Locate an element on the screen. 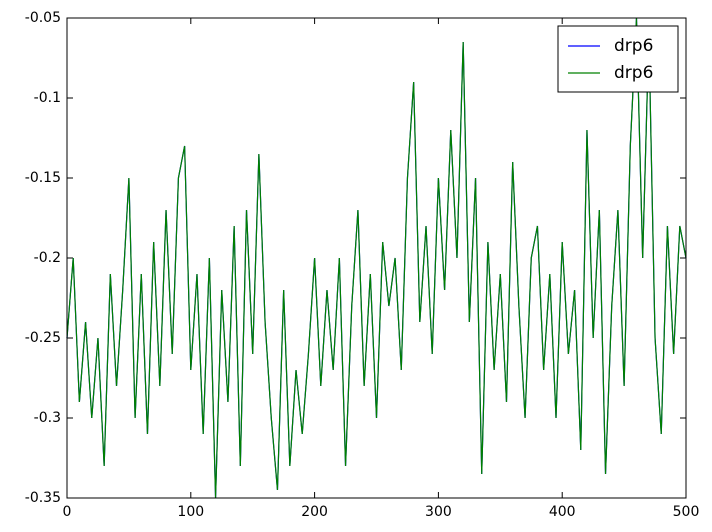 The height and width of the screenshot is (532, 712). legend: drp6 drp6 is located at coordinates (618, 59).